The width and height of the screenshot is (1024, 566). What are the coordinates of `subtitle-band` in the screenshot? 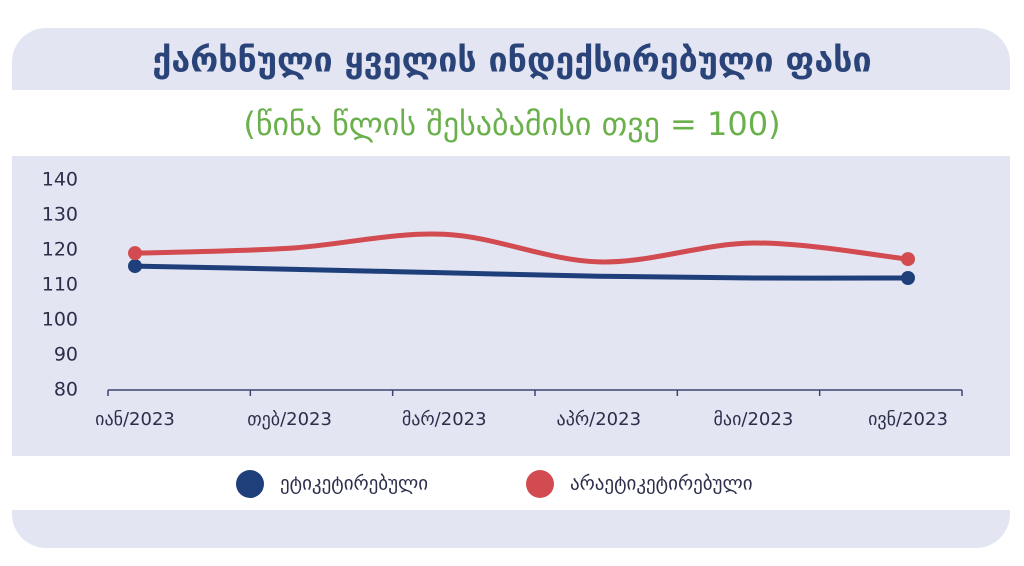 It's located at (511, 123).